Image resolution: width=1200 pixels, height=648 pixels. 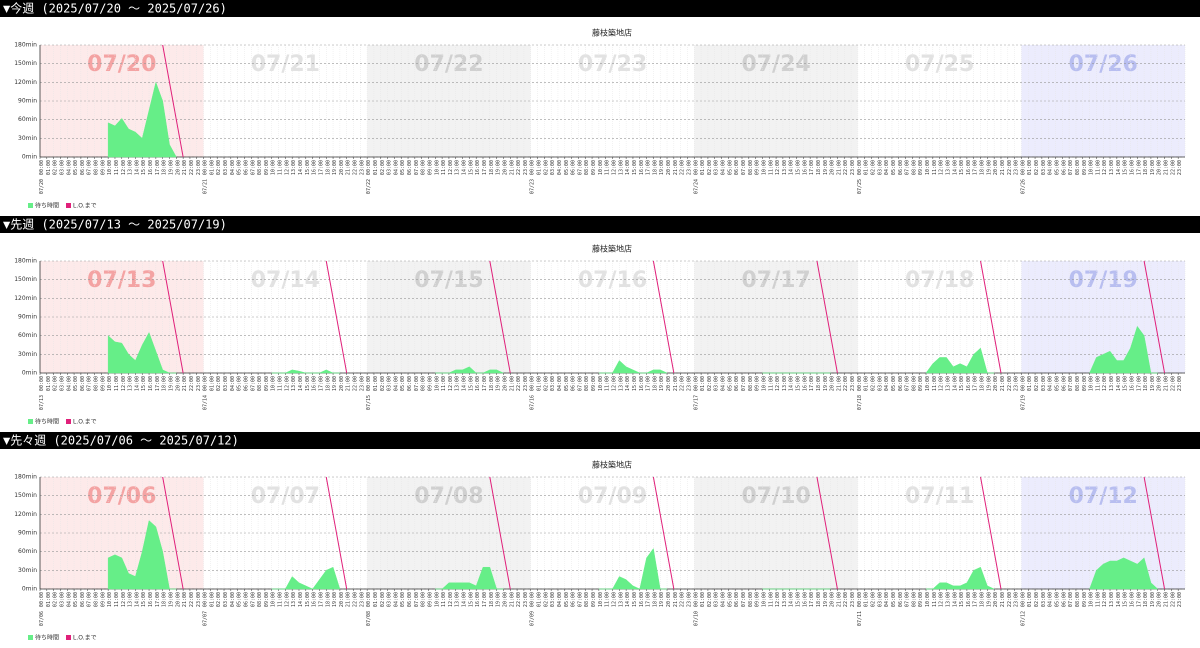 I want to click on x-date-label: 07/24, so click(x=696, y=186).